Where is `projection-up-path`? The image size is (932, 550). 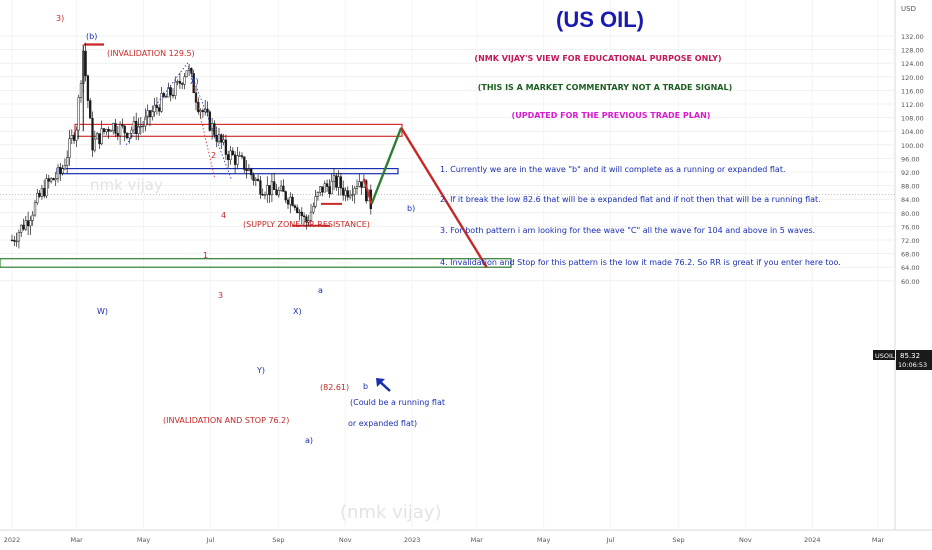
projection-up-path is located at coordinates (386, 166).